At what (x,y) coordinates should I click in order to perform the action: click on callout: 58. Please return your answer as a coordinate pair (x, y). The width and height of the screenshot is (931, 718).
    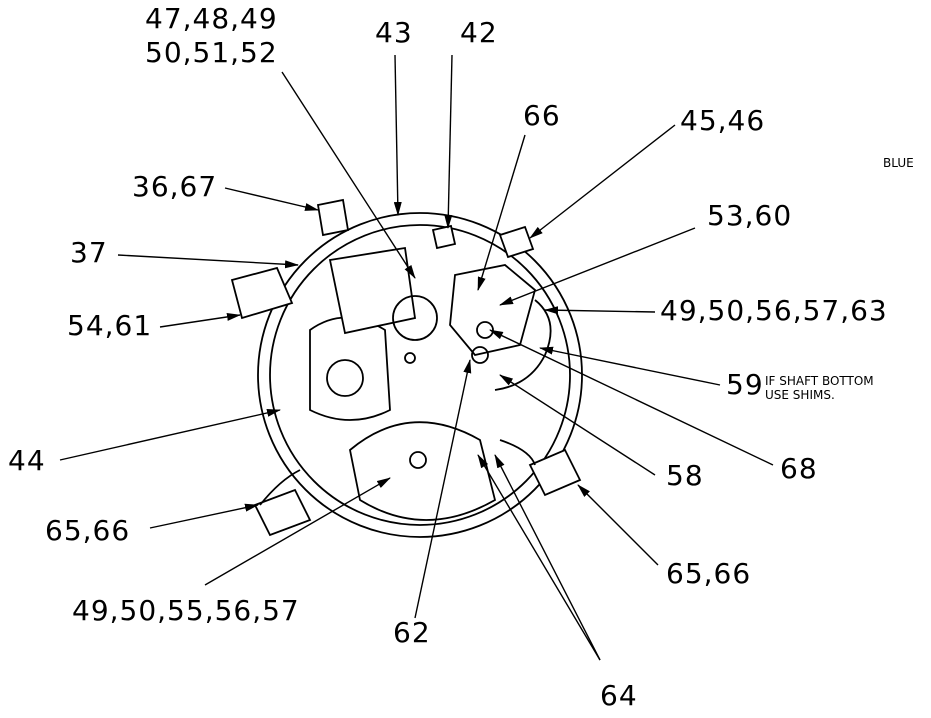
    Looking at the image, I should click on (685, 475).